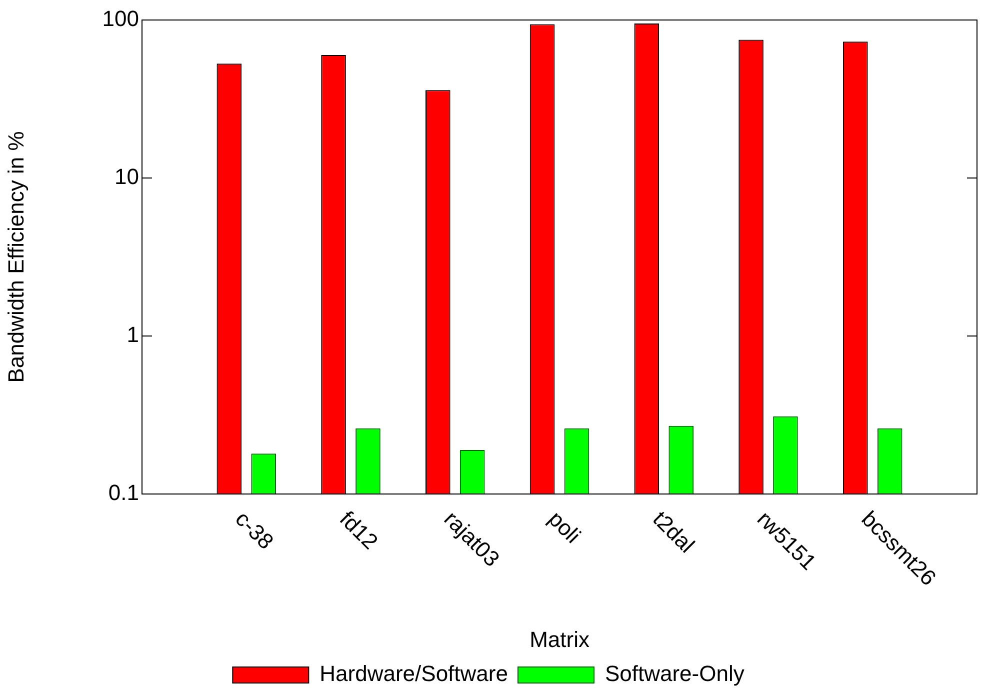 This screenshot has width=982, height=696. Describe the element at coordinates (123, 493) in the screenshot. I see `y-tick-label: 0.1` at that location.